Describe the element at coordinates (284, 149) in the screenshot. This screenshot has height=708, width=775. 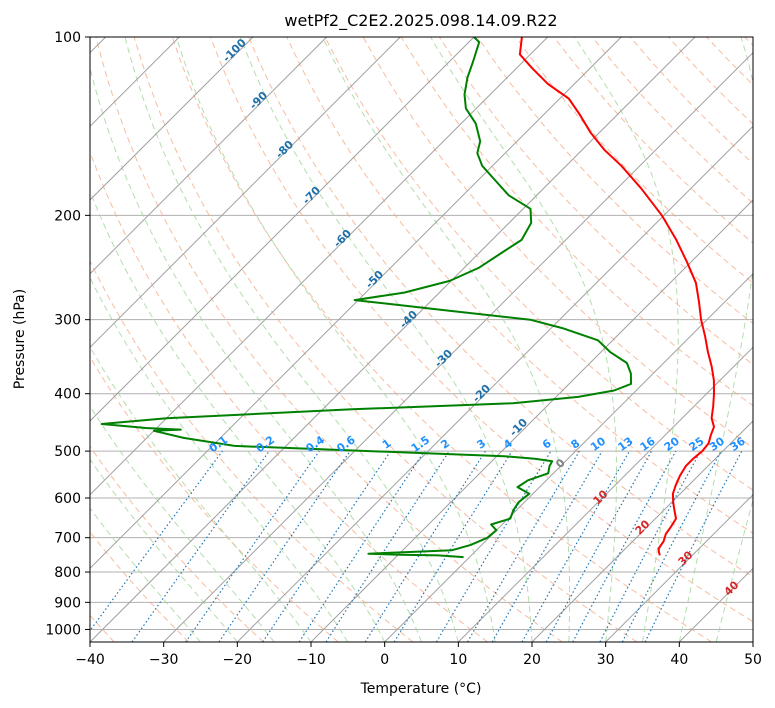
I see `isotherm-label: -80` at that location.